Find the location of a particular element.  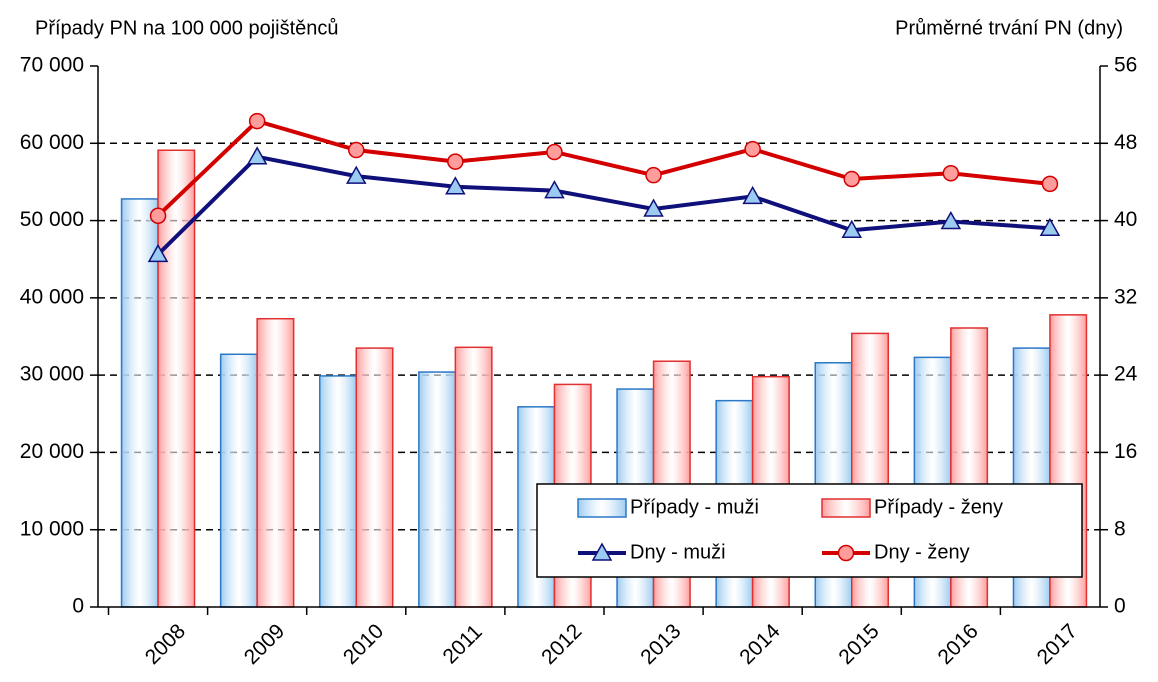

x-tick-label: 2015 is located at coordinates (858, 644).